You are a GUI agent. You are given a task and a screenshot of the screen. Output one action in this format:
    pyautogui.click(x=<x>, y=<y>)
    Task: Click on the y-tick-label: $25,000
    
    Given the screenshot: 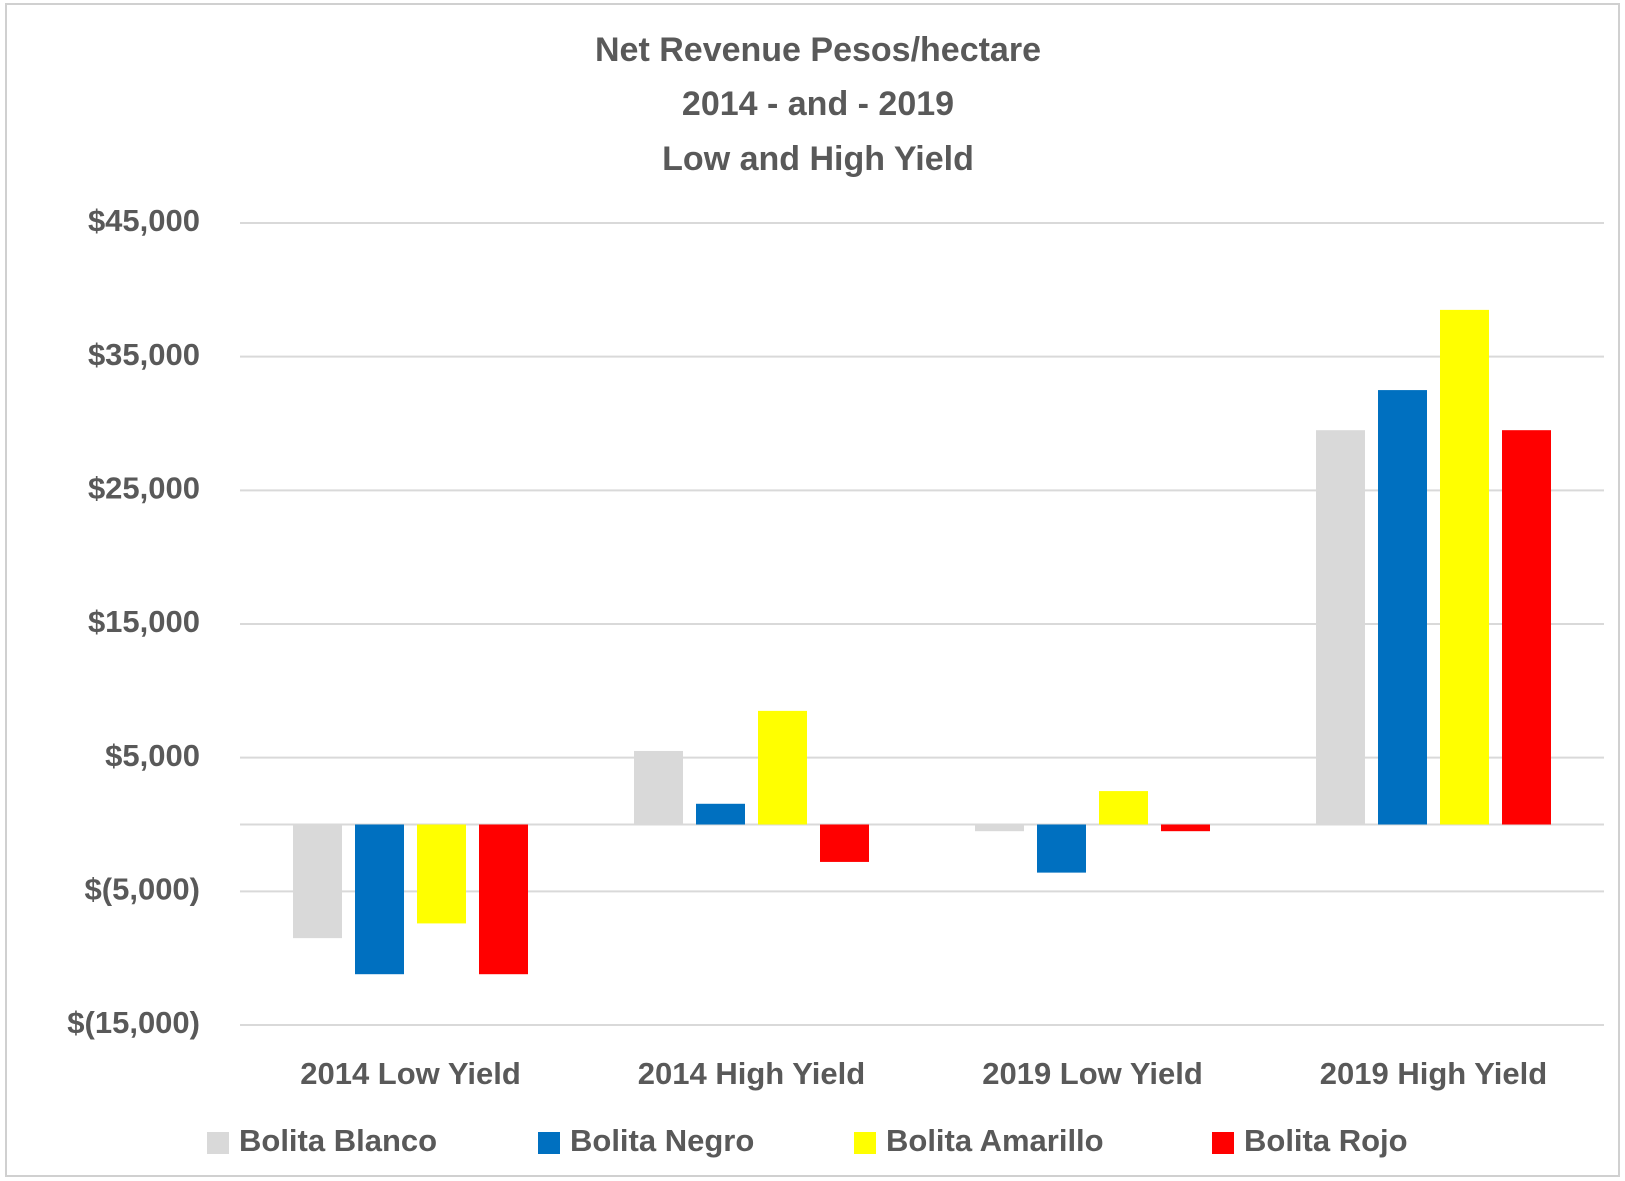 What is the action you would take?
    pyautogui.click(x=144, y=488)
    